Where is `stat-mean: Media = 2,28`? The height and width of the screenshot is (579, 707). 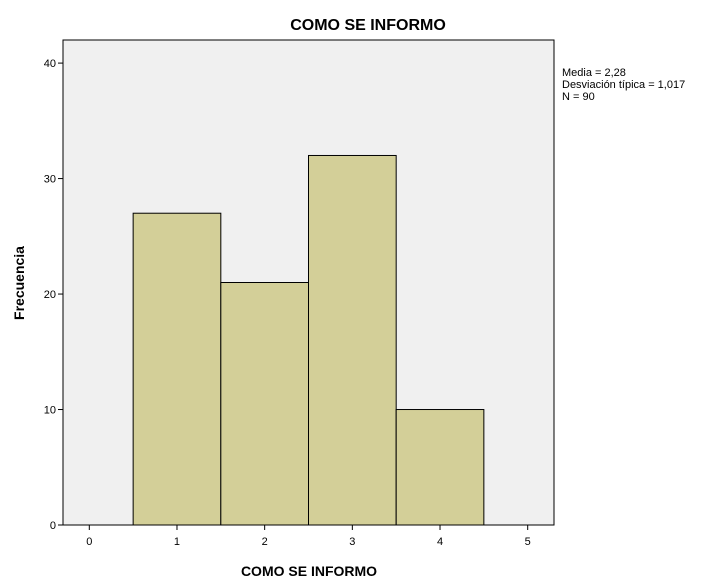
stat-mean: Media = 2,28 is located at coordinates (594, 73).